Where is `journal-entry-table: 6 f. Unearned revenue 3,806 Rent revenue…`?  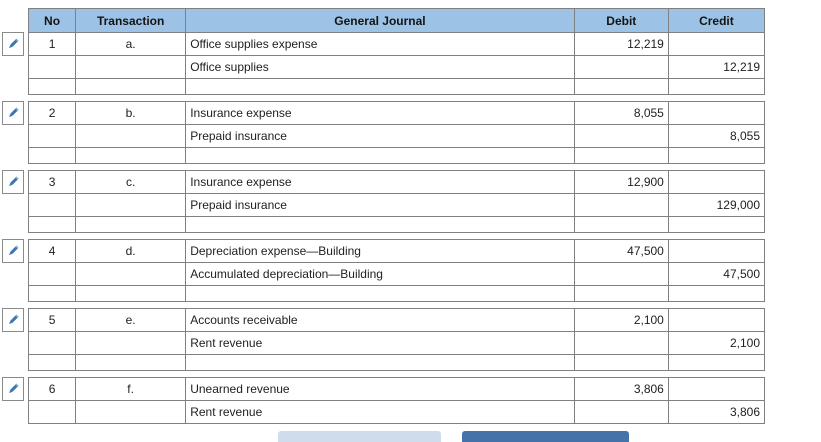
journal-entry-table: 6 f. Unearned revenue 3,806 Rent revenue… is located at coordinates (396, 400).